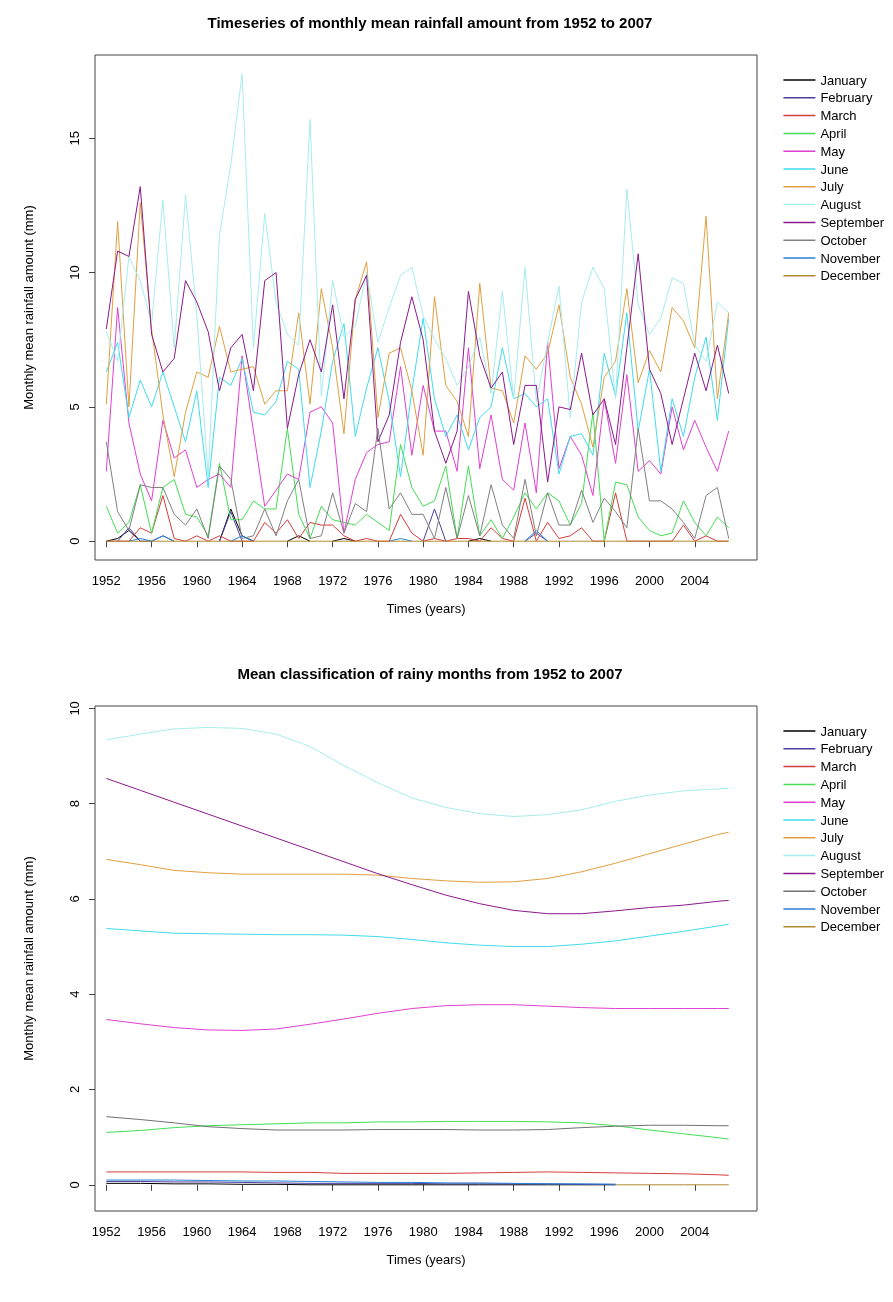  What do you see at coordinates (430, 22) in the screenshot?
I see `chart-title: Timeseries of monthly mean rainfall amount from 1952 to 2007` at bounding box center [430, 22].